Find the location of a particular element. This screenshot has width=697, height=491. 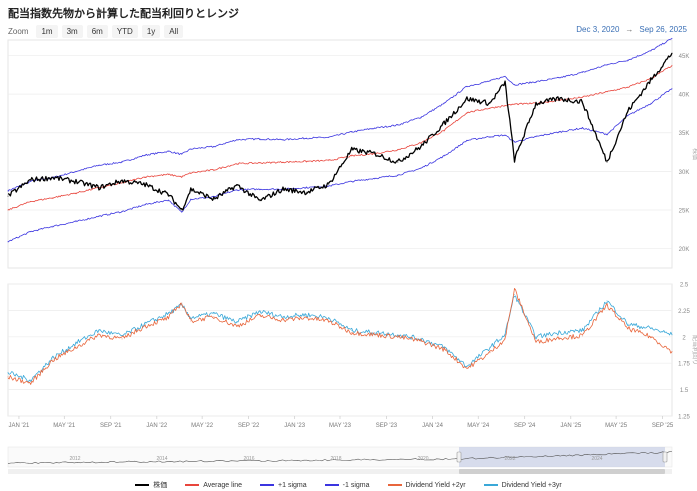

navigator-year-label: 2016 is located at coordinates (248, 459).